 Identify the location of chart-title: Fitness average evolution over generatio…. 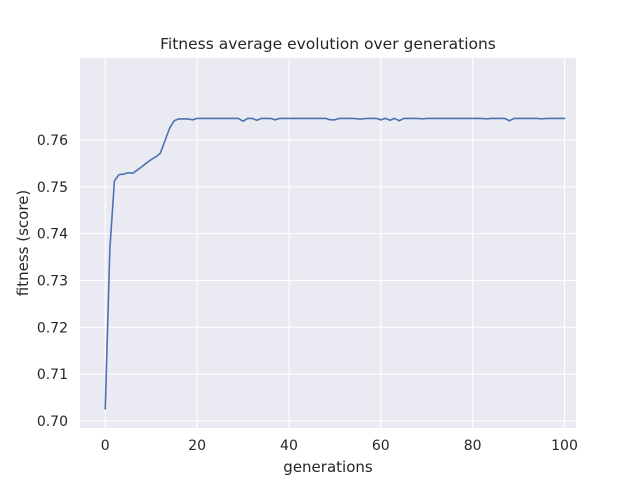
(328, 44).